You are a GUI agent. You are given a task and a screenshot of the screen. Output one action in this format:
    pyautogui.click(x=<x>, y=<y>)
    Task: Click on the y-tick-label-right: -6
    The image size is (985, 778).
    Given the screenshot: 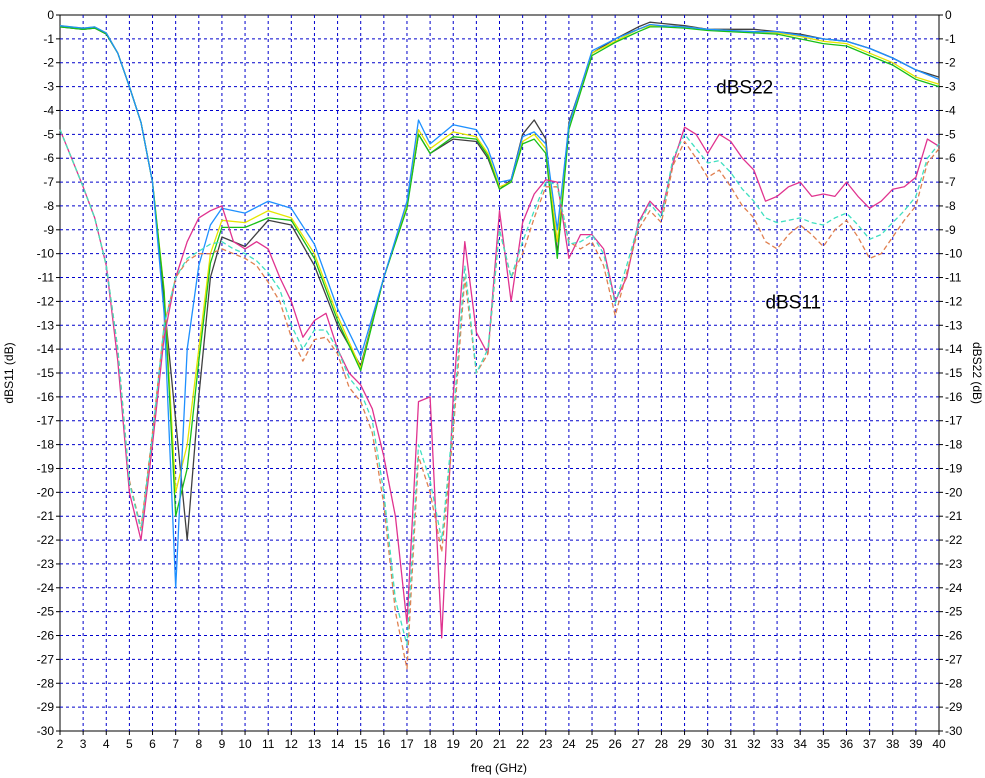 What is the action you would take?
    pyautogui.click(x=950, y=158)
    